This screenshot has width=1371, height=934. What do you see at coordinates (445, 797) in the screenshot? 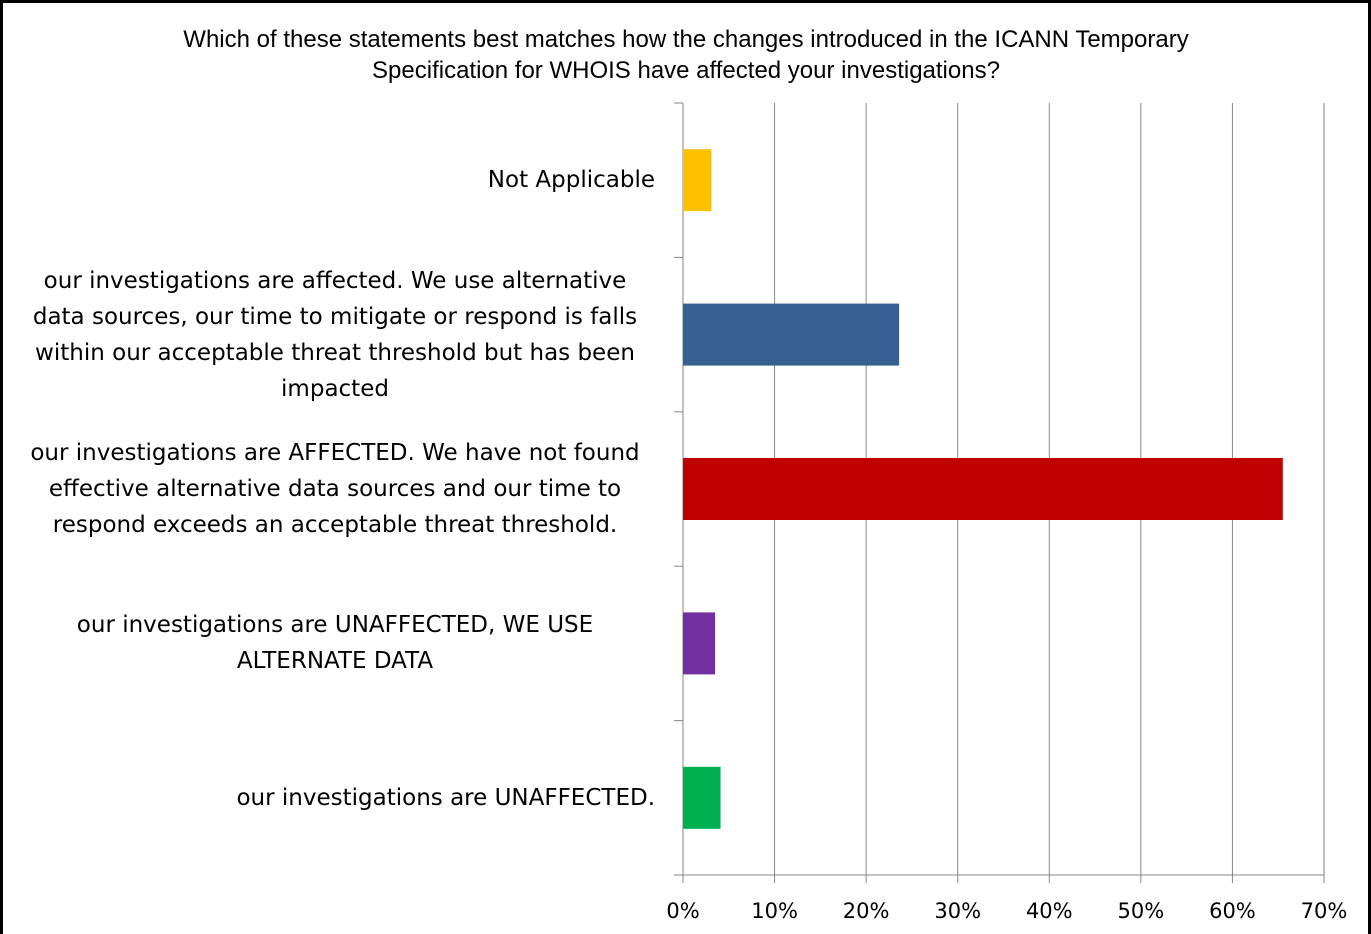
I see `category-label: our investigations are UNAFFECTED.` at bounding box center [445, 797].